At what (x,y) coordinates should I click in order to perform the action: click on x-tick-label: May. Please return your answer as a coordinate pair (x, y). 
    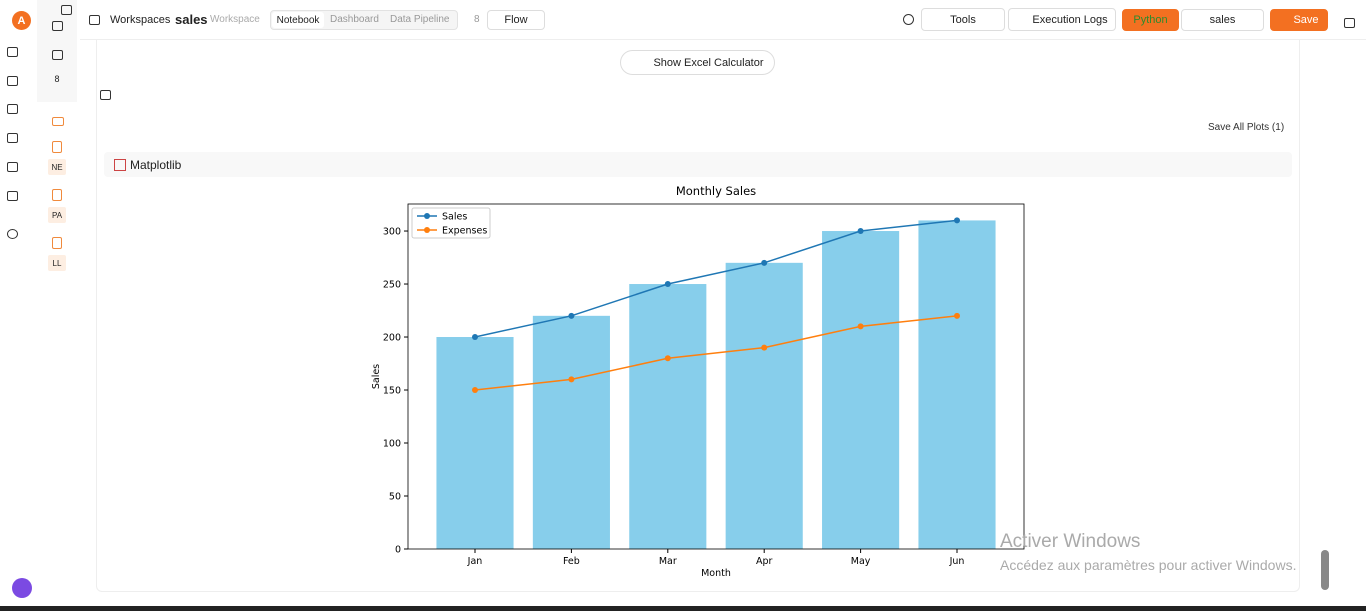
    Looking at the image, I should click on (861, 561).